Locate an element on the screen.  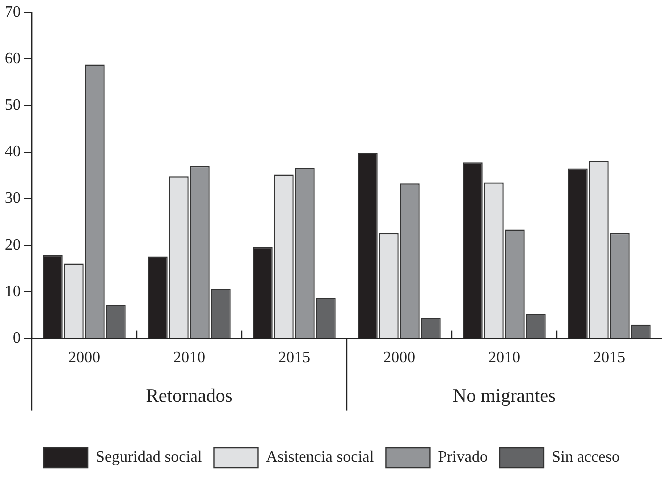
y-tick-label: 0 is located at coordinates (17, 339).